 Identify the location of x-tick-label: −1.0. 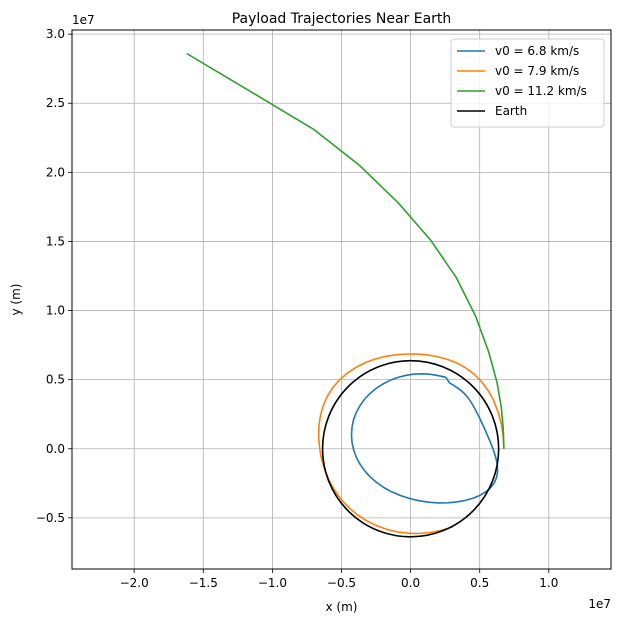
(272, 583).